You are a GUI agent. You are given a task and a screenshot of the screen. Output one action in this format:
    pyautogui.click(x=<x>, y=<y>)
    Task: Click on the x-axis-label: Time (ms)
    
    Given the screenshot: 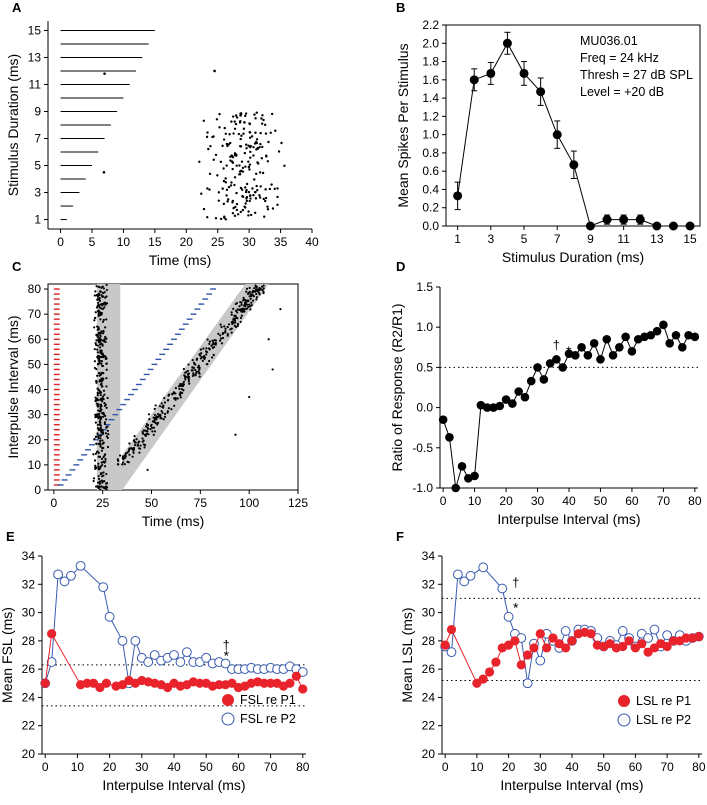 What is the action you would take?
    pyautogui.click(x=173, y=521)
    